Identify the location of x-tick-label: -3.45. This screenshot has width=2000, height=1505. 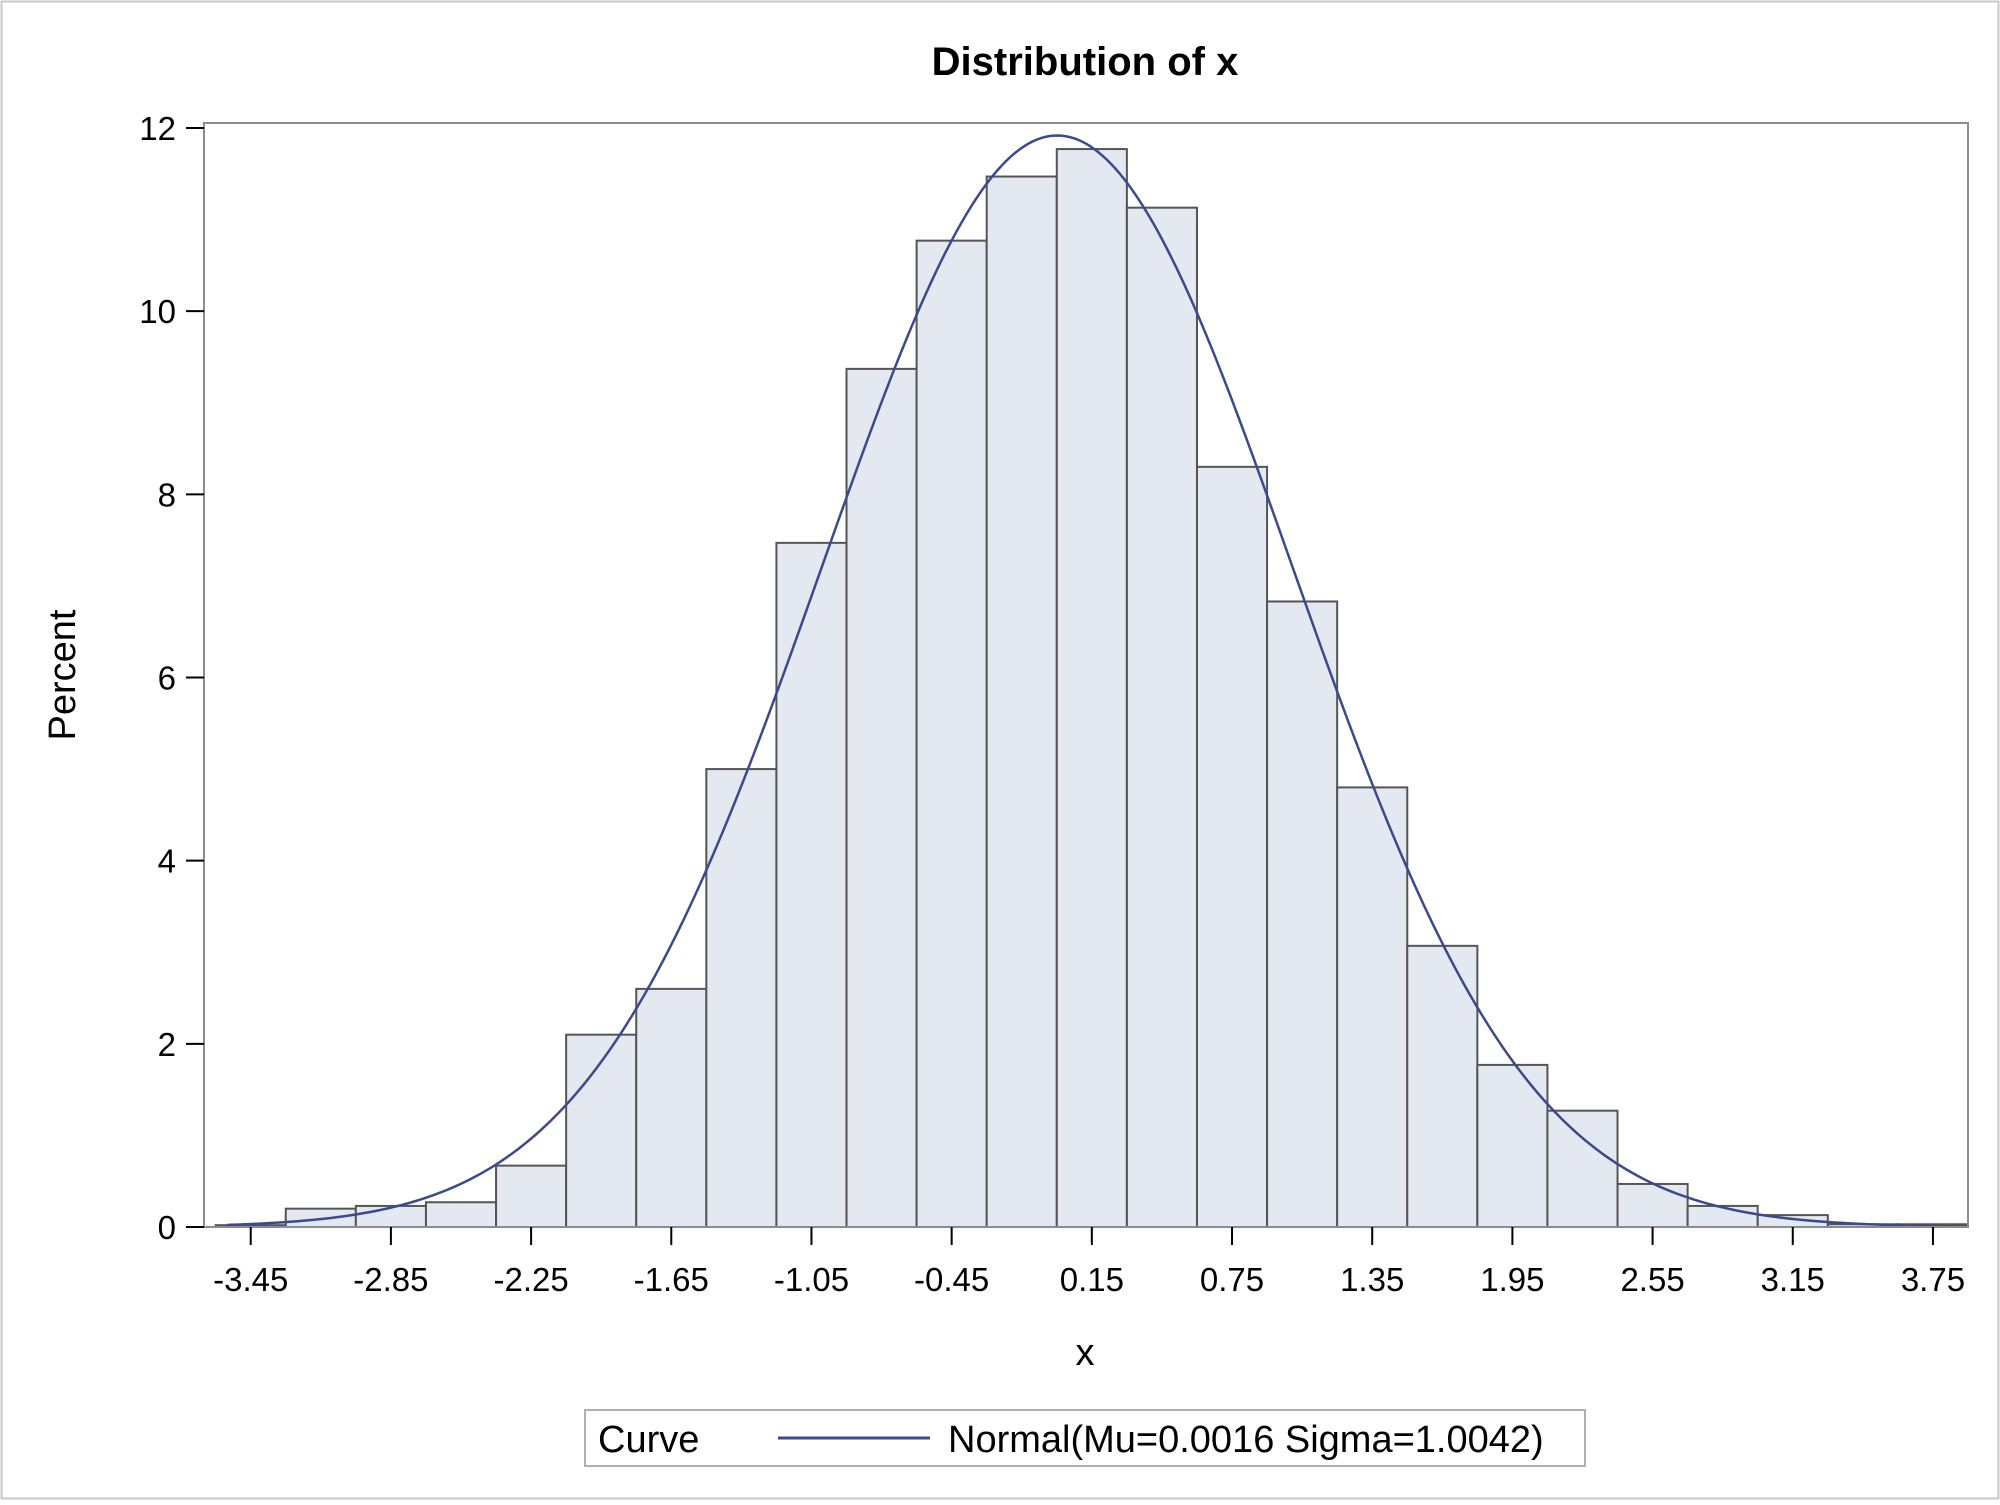
(250, 1279).